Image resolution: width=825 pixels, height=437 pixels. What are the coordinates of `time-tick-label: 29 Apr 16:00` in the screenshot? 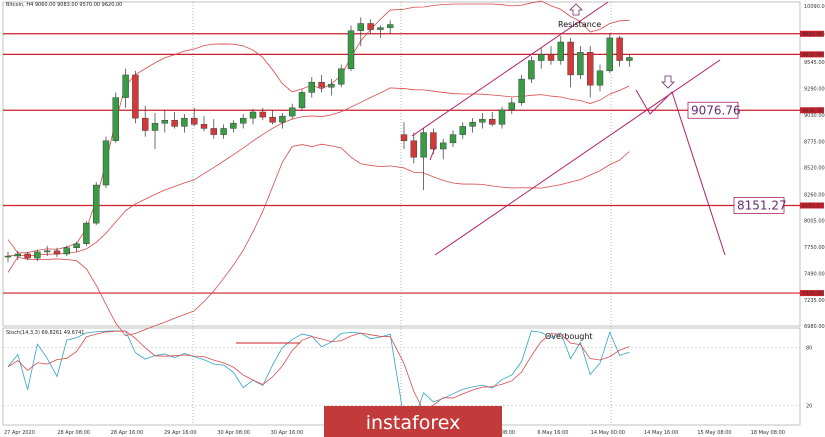 It's located at (180, 433).